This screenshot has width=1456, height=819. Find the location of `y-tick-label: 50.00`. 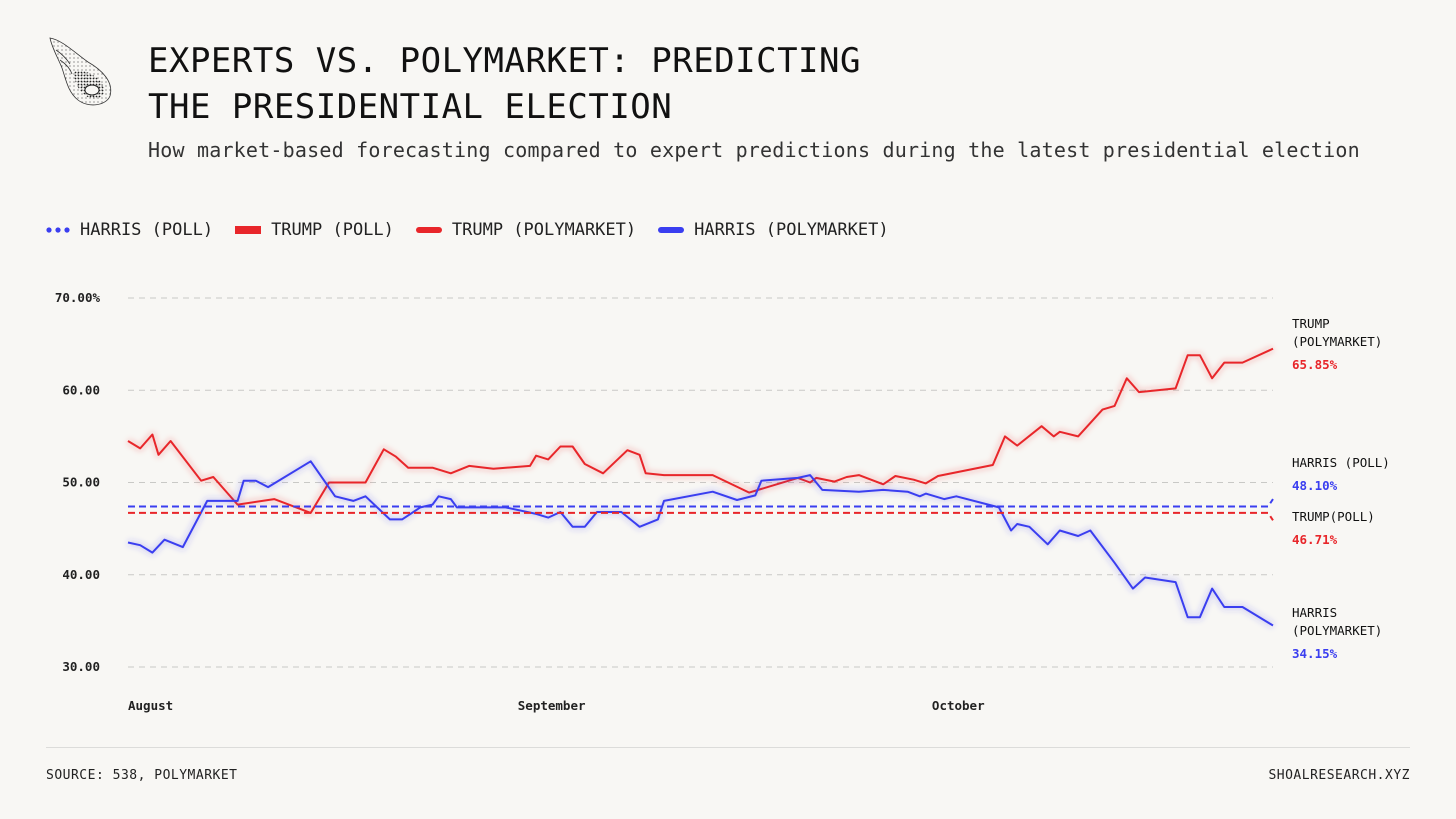

y-tick-label: 50.00 is located at coordinates (81, 482).